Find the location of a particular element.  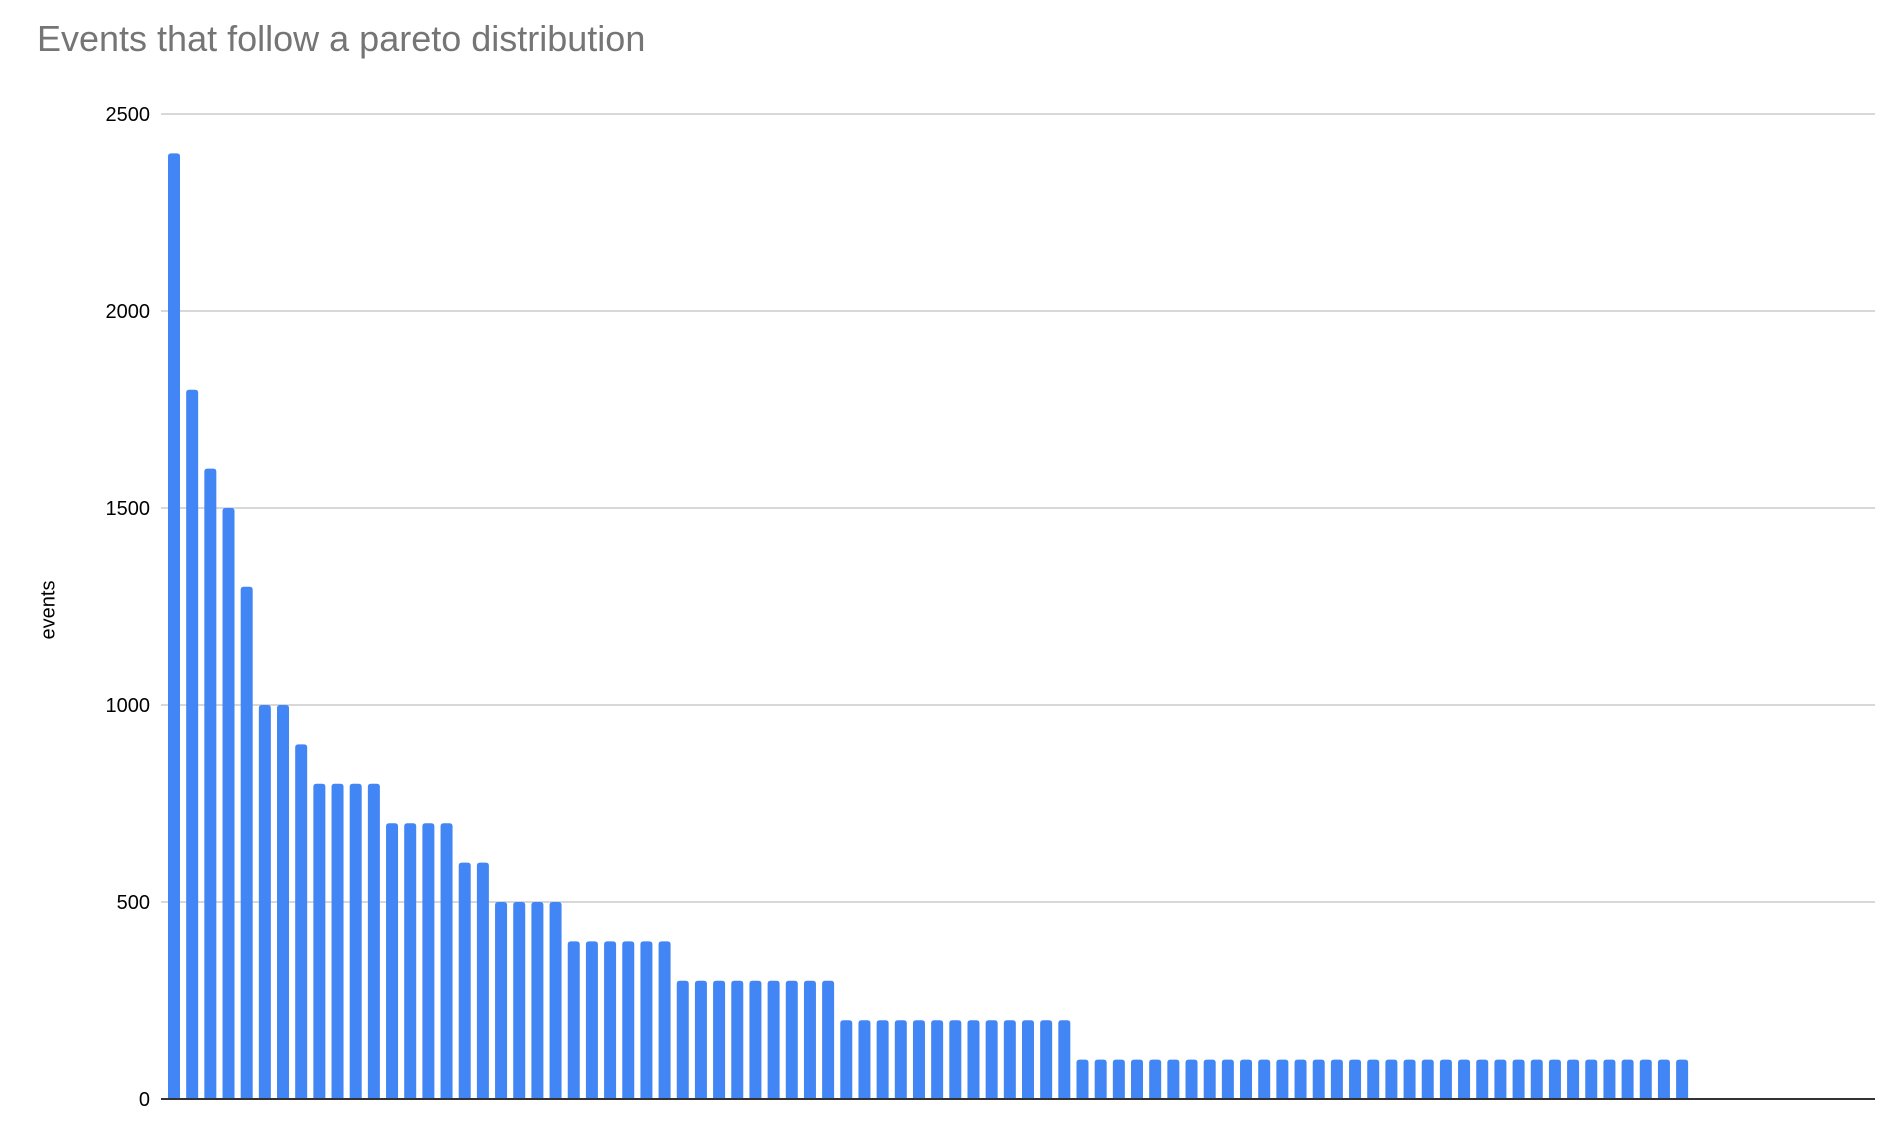

y-tick-label: 2500 is located at coordinates (128, 115).